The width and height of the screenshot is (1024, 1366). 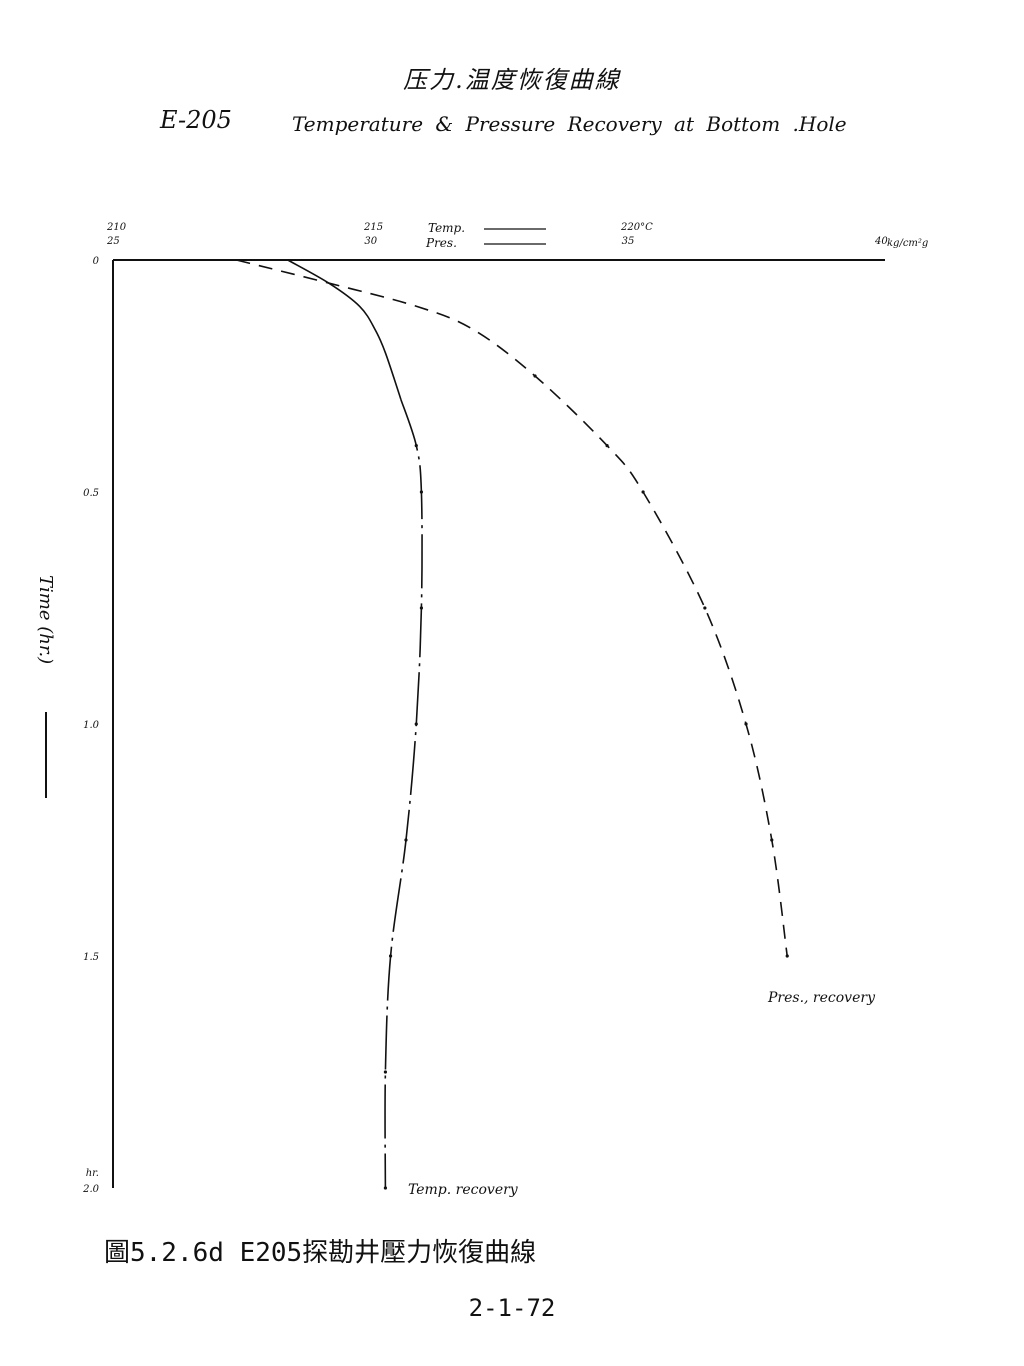 What do you see at coordinates (344, 329) in the screenshot?
I see `temp-recovery-line-solid` at bounding box center [344, 329].